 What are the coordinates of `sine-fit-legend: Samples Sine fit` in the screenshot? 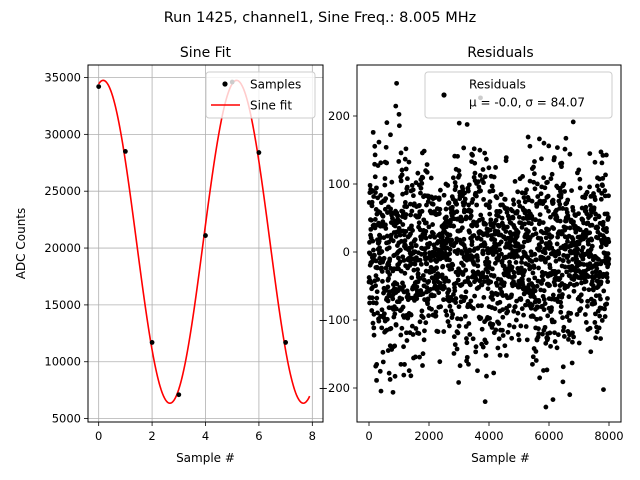 It's located at (260, 95).